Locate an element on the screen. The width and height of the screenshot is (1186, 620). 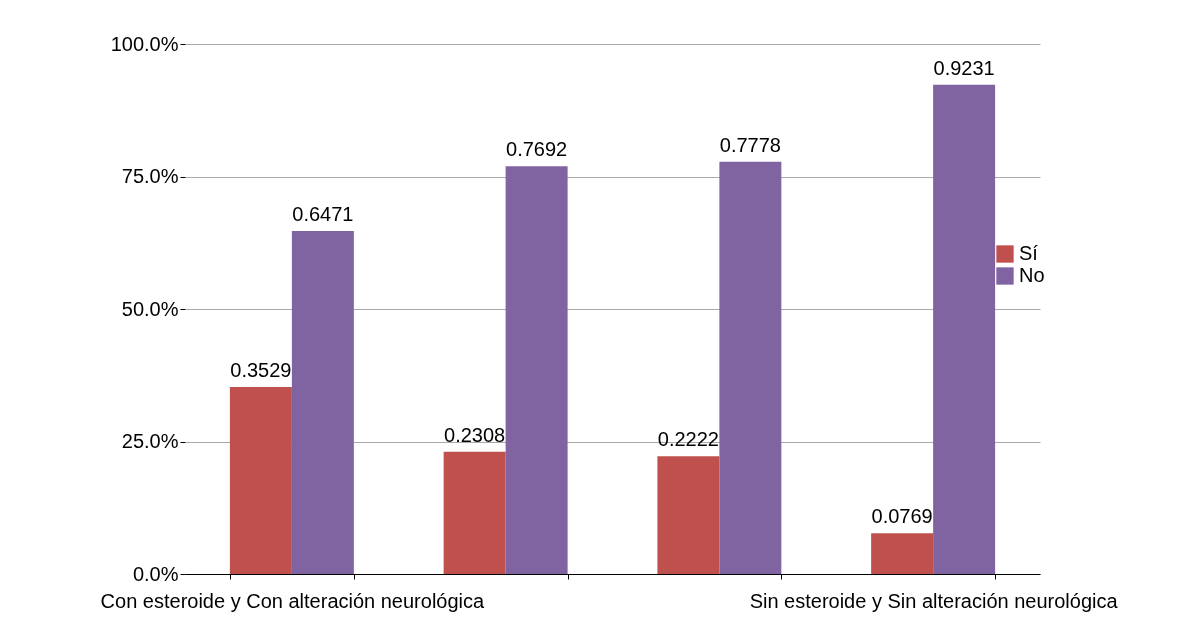
x-tick-label: Sin esteroide y Sin alteración neurológica is located at coordinates (934, 600).